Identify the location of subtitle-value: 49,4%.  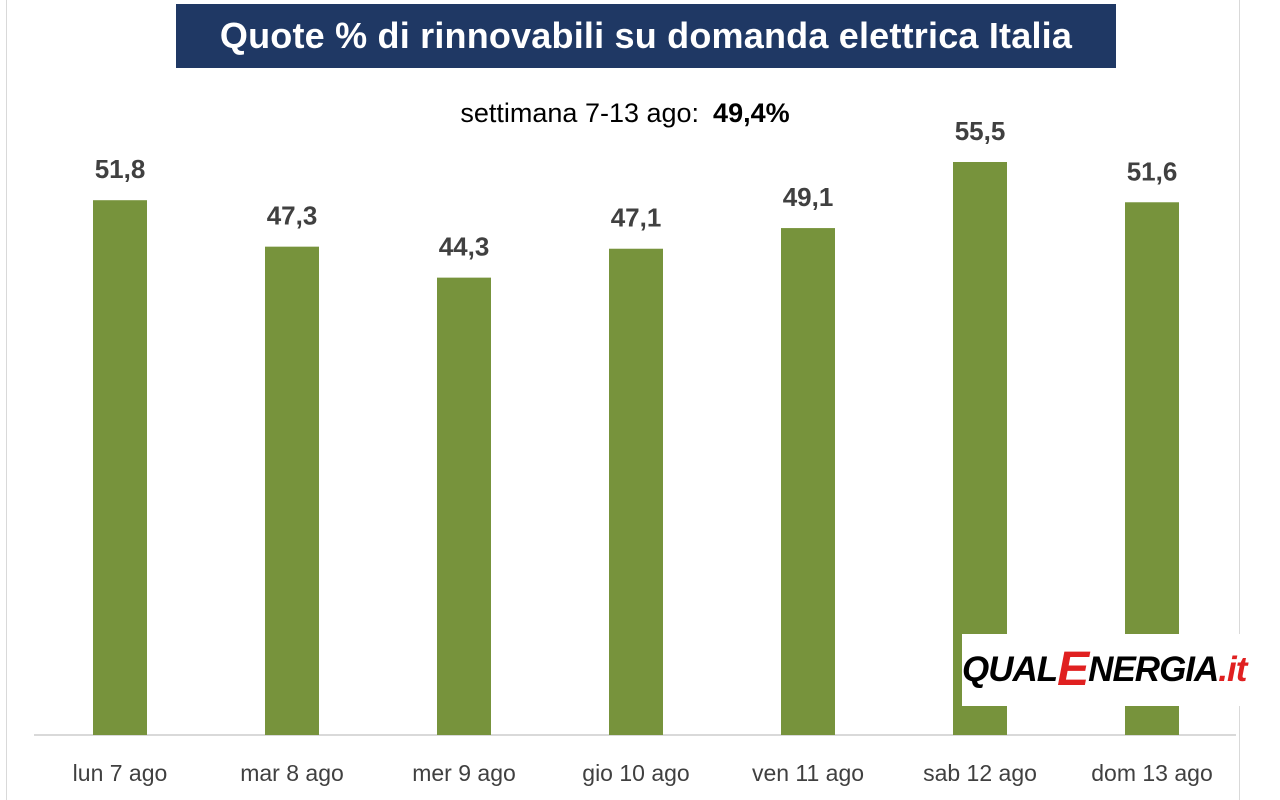
(751, 113).